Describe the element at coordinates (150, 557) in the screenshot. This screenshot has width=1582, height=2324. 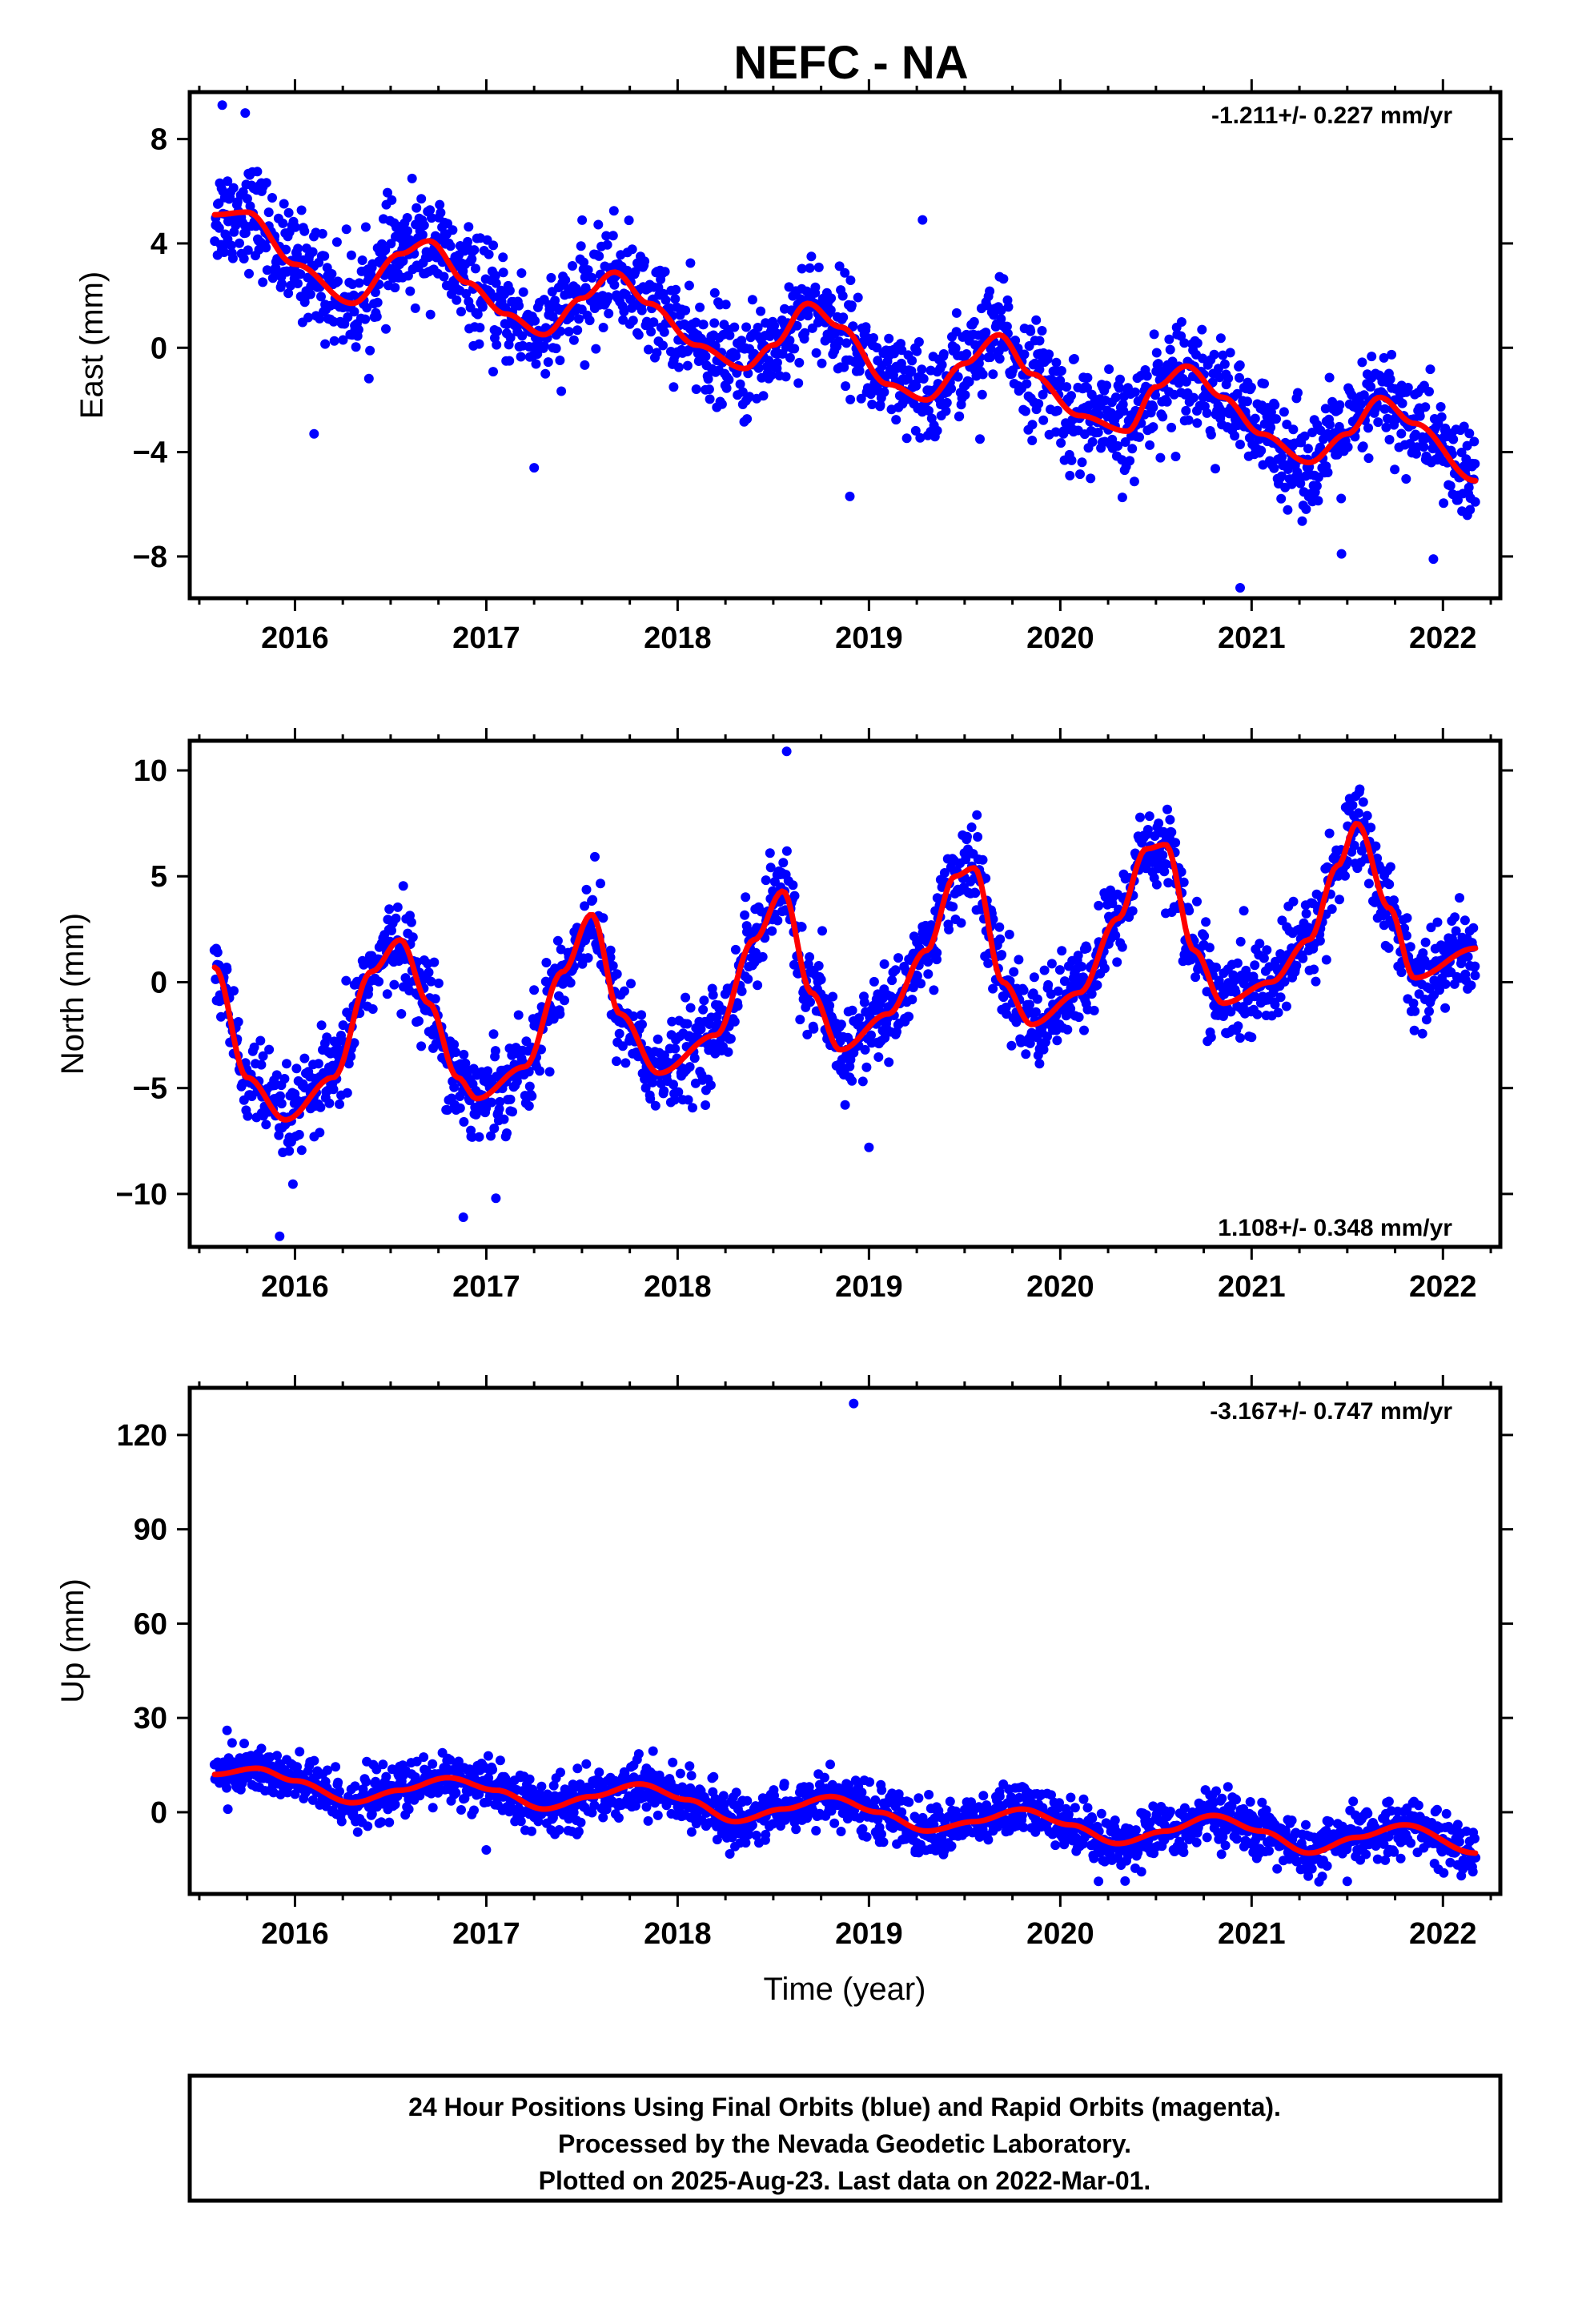
I see `y-tick-label: −8` at that location.